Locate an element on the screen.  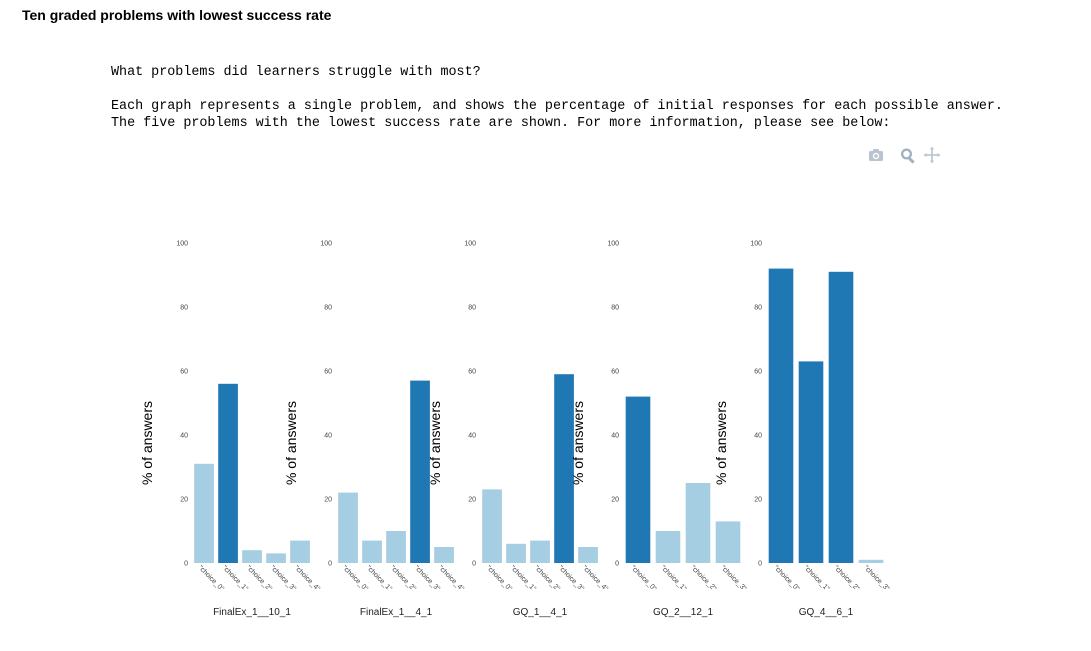
x-axis-label: FinalEx_1__10_1 is located at coordinates (252, 612).